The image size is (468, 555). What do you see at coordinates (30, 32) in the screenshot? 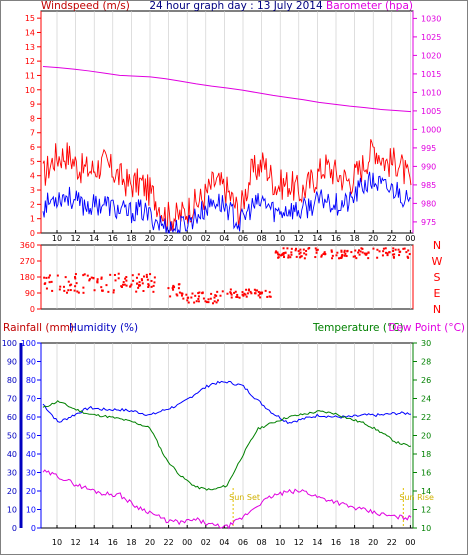
I see `wind-left-tick-label: 14` at bounding box center [30, 32].